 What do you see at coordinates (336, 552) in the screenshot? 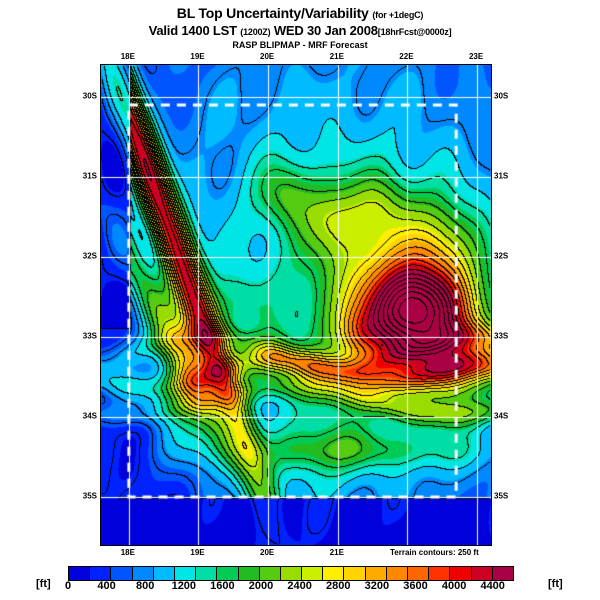
I see `axis-tick-bottom: 21E` at bounding box center [336, 552].